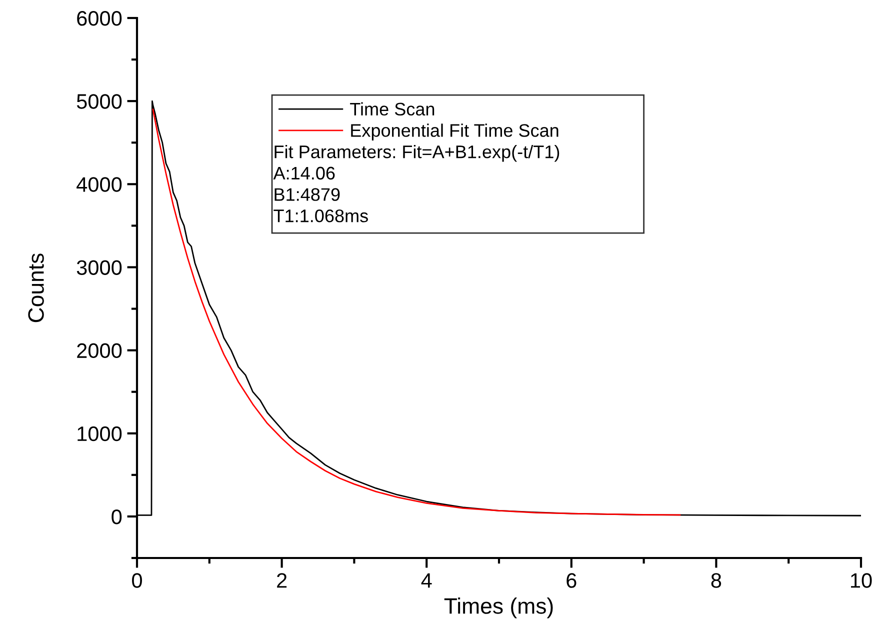 This screenshot has height=643, width=879. I want to click on annotation: Fit Parameters: Fit=A+B1.exp(-t/T1), so click(417, 153).